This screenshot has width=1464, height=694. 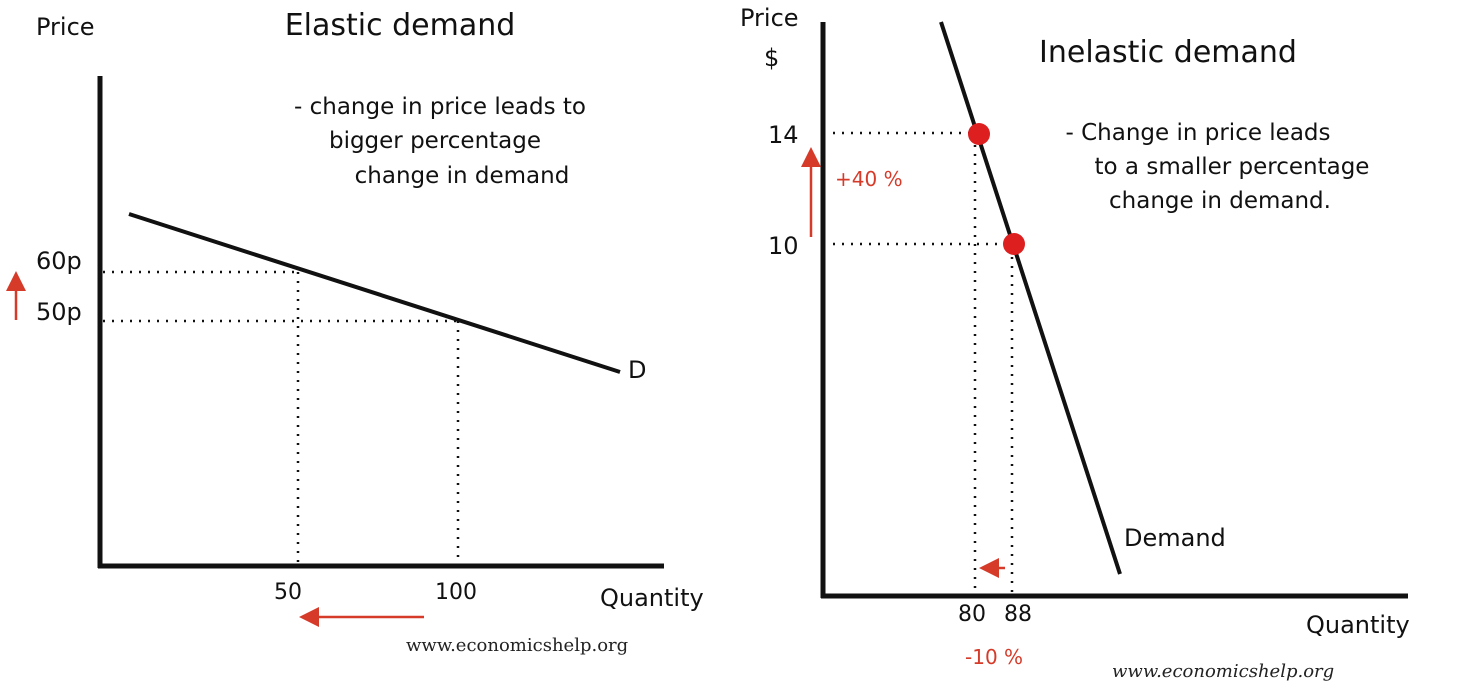 What do you see at coordinates (994, 657) in the screenshot?
I see `inelastic-qty-change-label: -10 %` at bounding box center [994, 657].